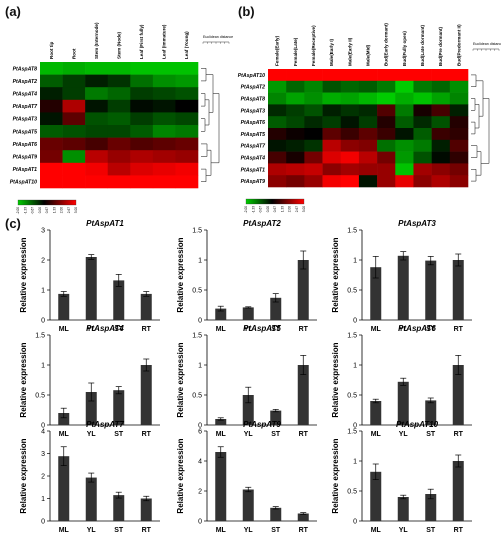 The width and height of the screenshot is (501, 550). I want to click on chart-title: PtAspAT7, so click(105, 424).